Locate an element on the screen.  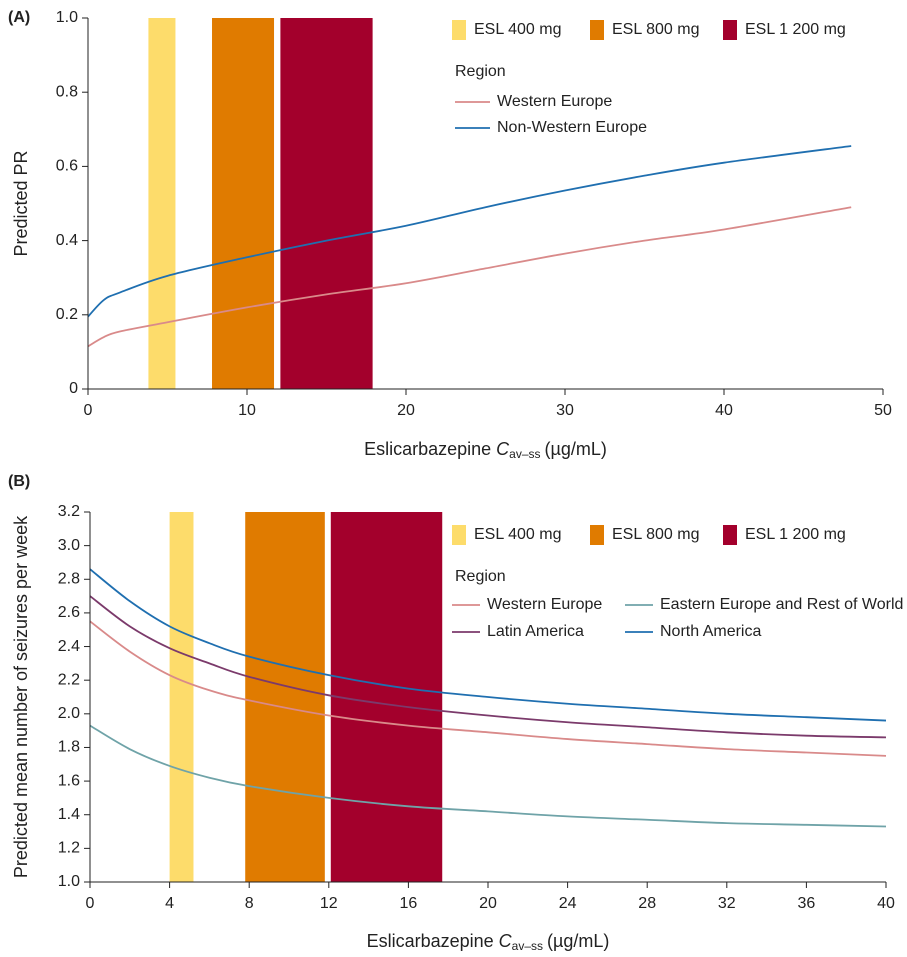
y-tick-label: 1.6 is located at coordinates (69, 780).